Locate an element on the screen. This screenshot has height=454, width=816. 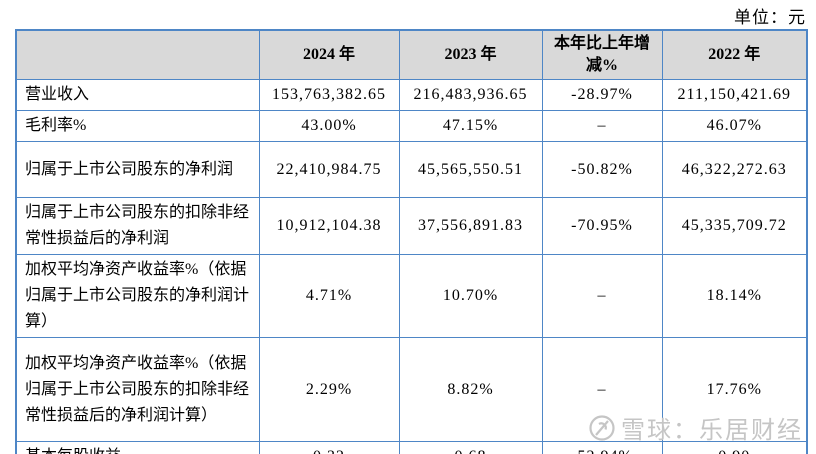
value-2023: 45,565,550.51 is located at coordinates (470, 169).